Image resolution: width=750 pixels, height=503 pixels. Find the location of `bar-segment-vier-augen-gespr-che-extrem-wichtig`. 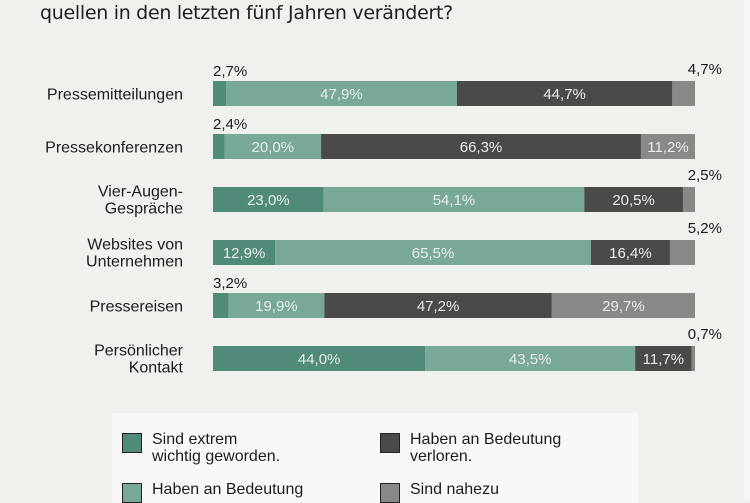

bar-segment-vier-augen-gespr-che-extrem-wichtig is located at coordinates (268, 199).